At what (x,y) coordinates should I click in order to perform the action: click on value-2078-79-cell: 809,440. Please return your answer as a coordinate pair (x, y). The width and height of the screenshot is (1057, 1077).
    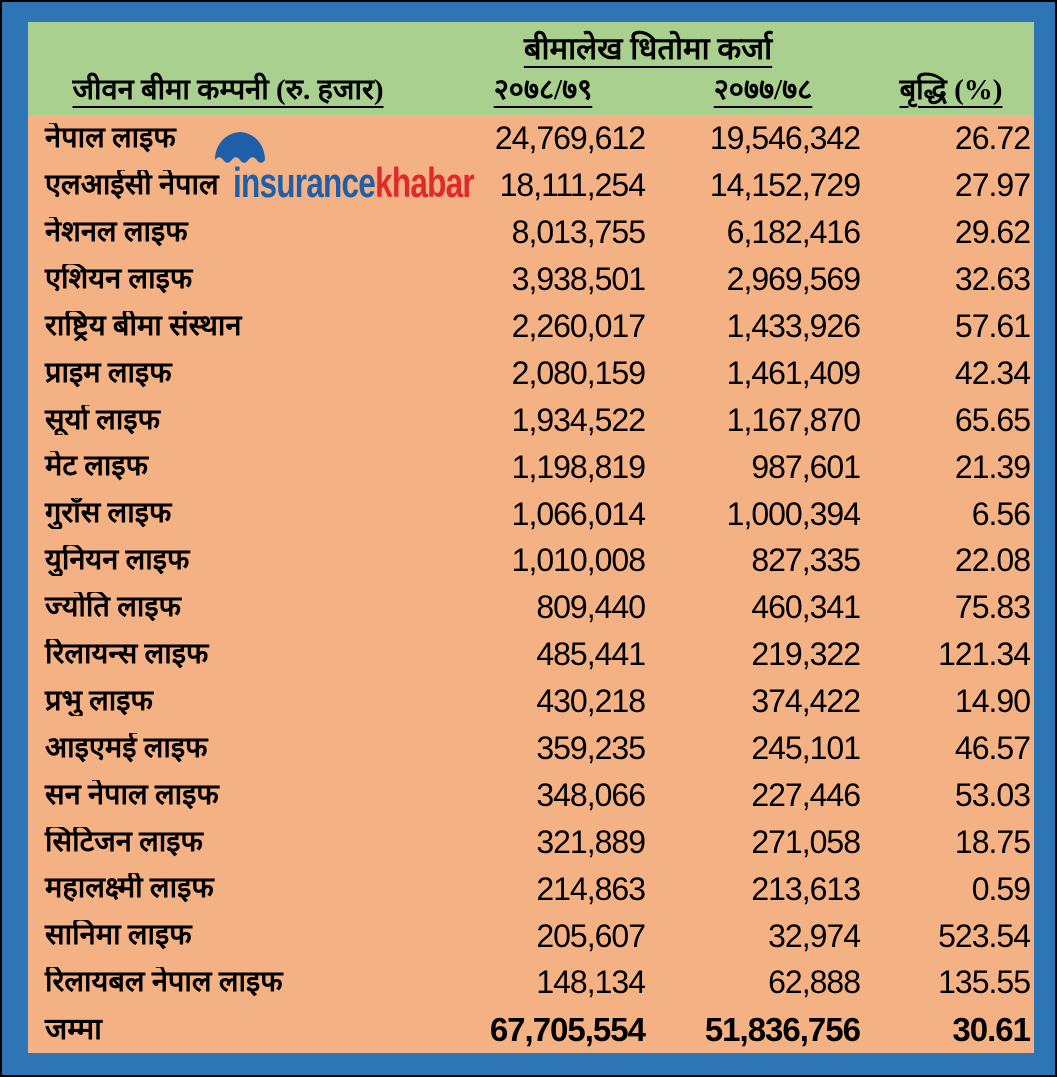
    Looking at the image, I should click on (591, 607).